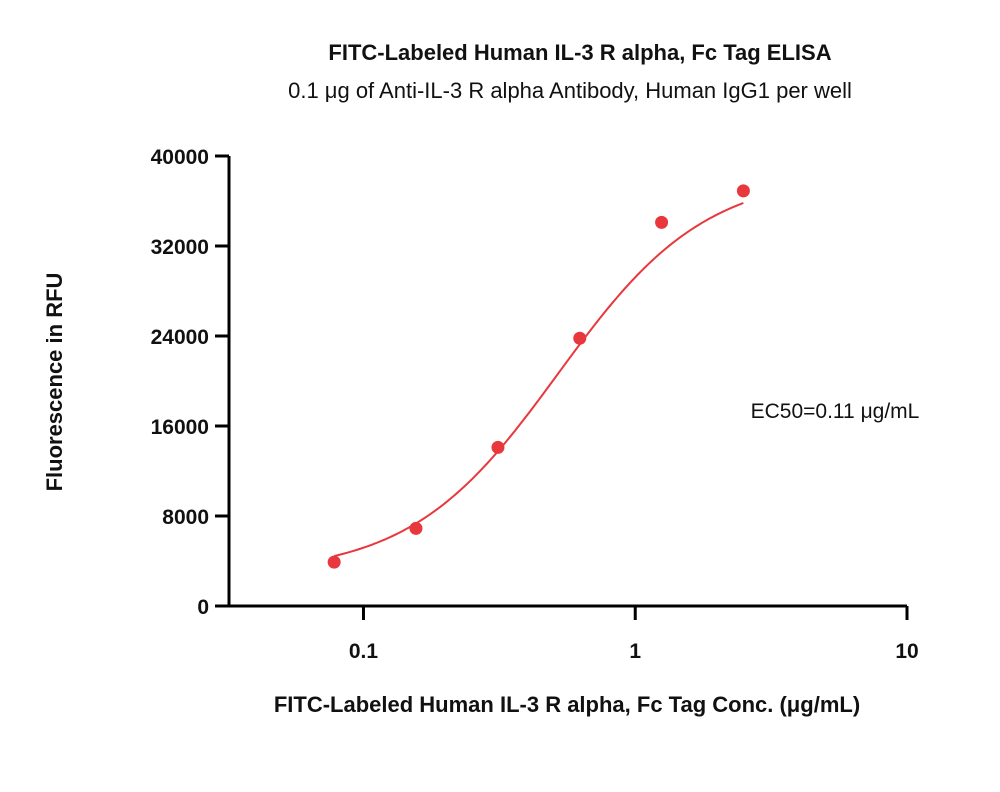 Image resolution: width=1000 pixels, height=792 pixels. I want to click on y-tick-label: 40000, so click(180, 157).